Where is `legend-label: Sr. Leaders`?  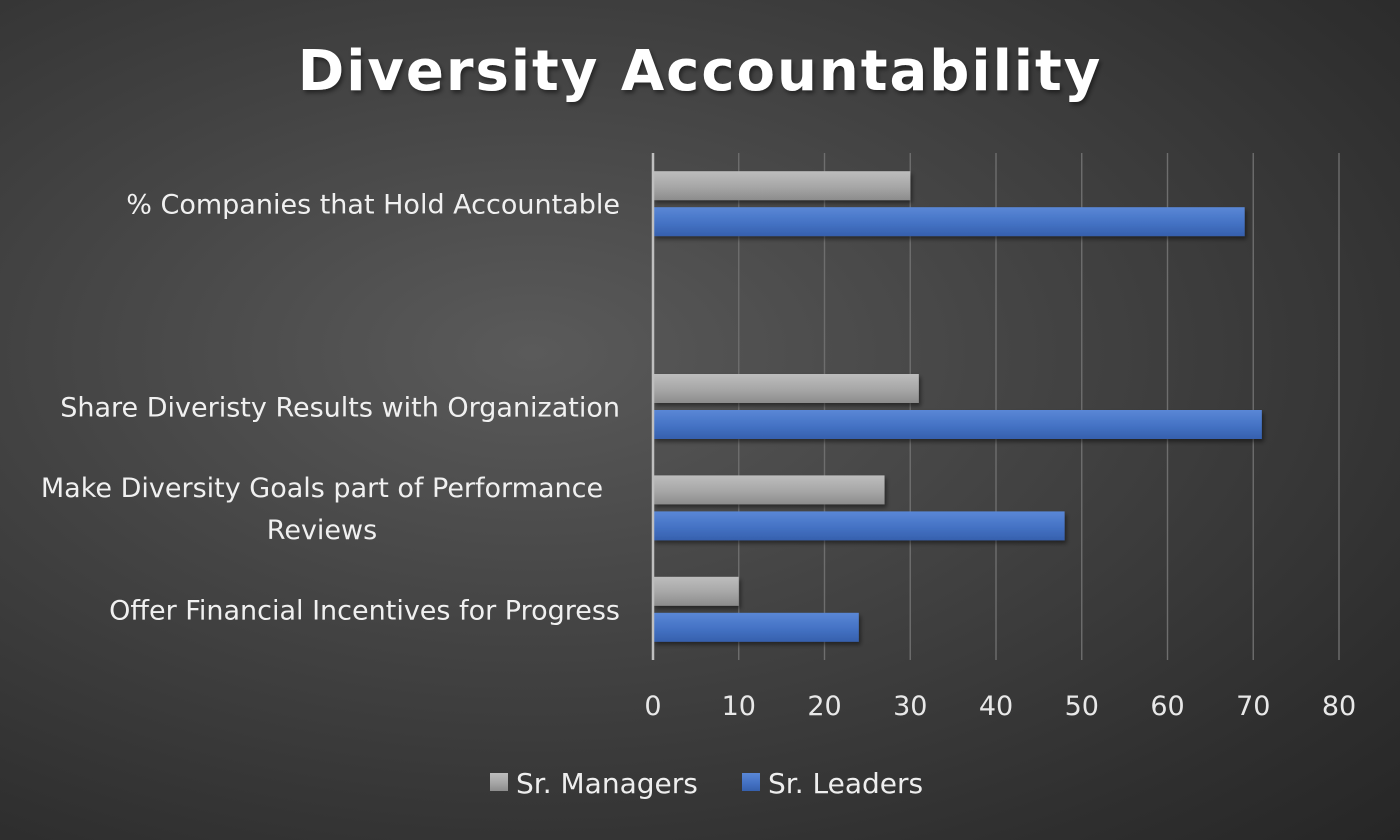 legend-label: Sr. Leaders is located at coordinates (845, 783).